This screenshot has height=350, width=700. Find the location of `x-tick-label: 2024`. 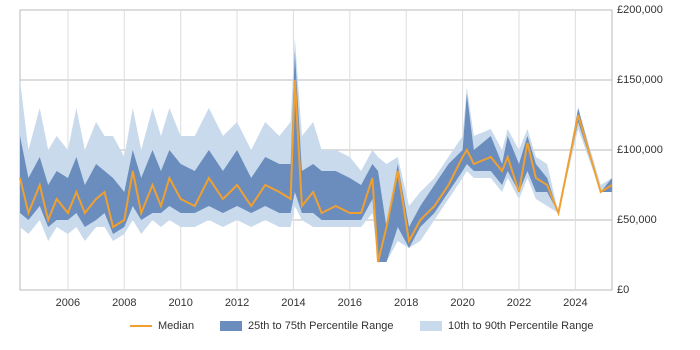

x-tick-label: 2024 is located at coordinates (575, 303).